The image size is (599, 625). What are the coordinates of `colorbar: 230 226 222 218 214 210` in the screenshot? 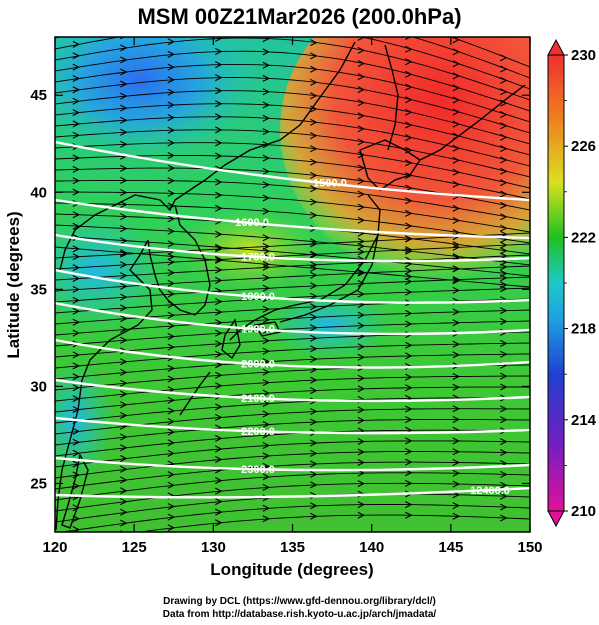 It's located at (572, 283).